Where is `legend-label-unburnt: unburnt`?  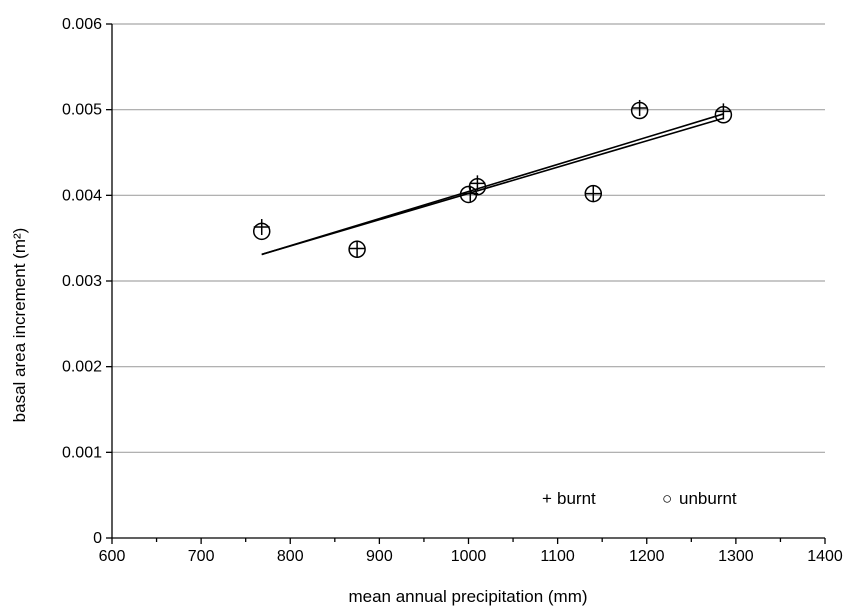
legend-label-unburnt: unburnt is located at coordinates (708, 498).